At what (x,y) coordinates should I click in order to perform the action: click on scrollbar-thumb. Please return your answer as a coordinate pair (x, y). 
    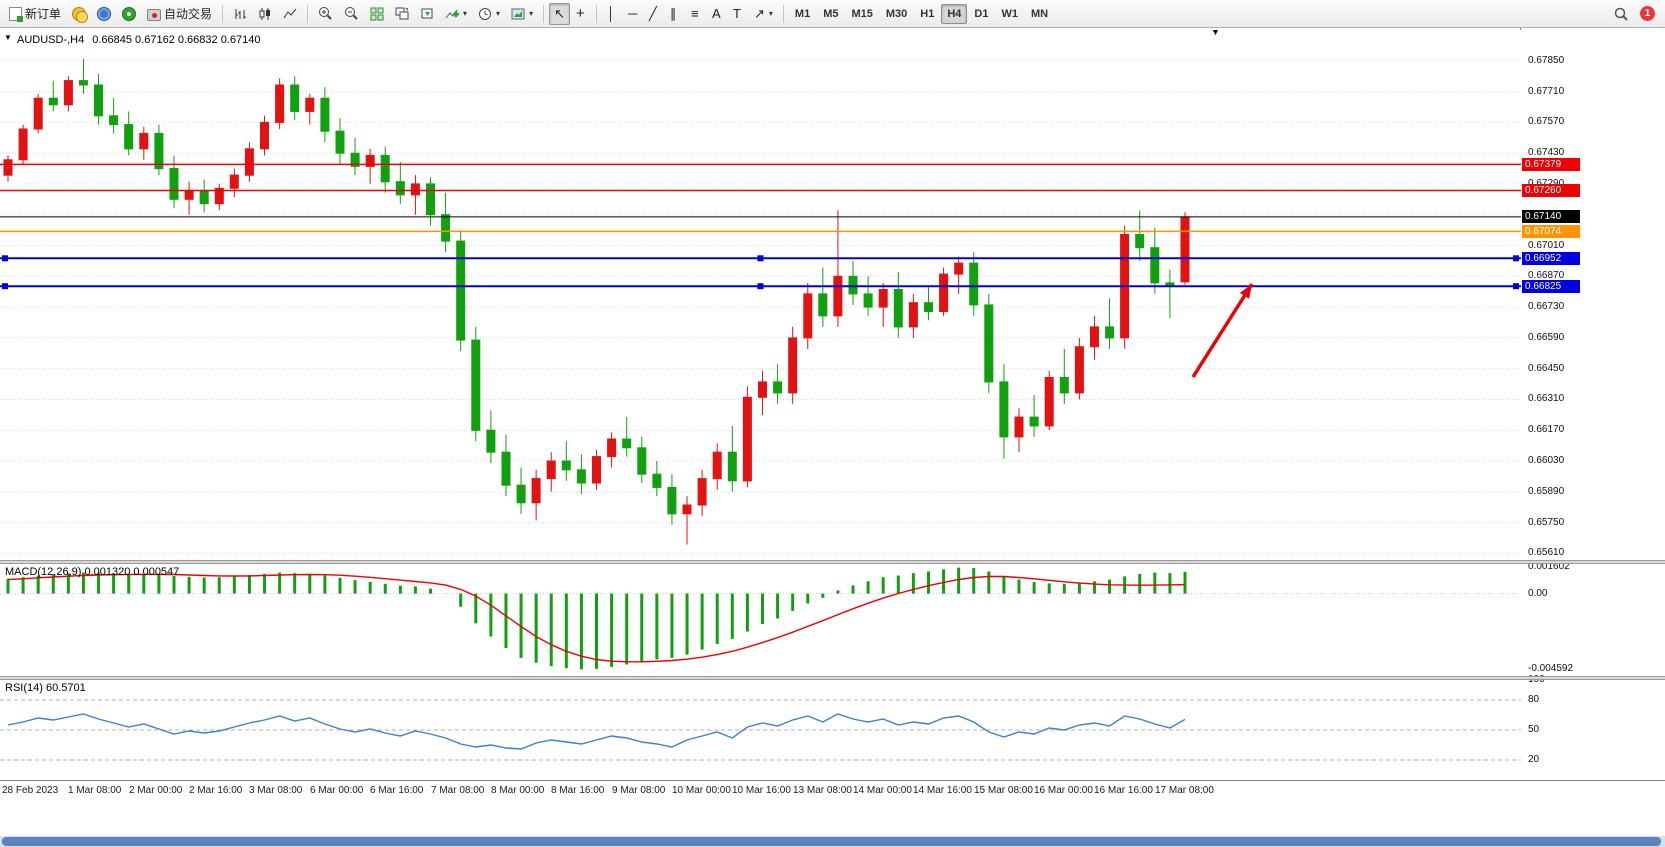
    Looking at the image, I should click on (831, 841).